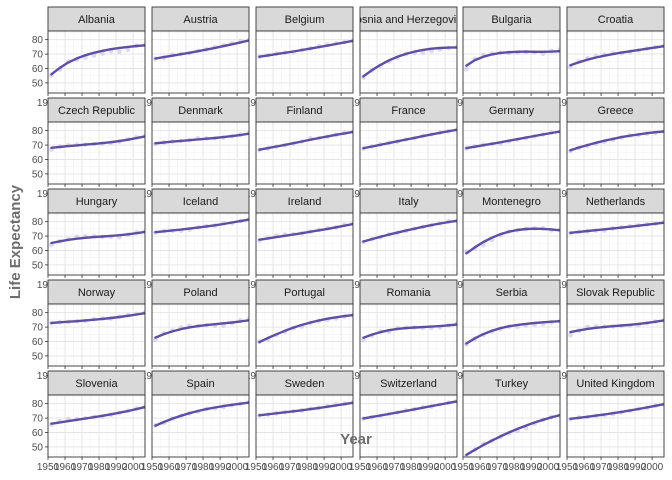 This screenshot has width=672, height=480. What do you see at coordinates (408, 111) in the screenshot?
I see `facet-strip-label: France` at bounding box center [408, 111].